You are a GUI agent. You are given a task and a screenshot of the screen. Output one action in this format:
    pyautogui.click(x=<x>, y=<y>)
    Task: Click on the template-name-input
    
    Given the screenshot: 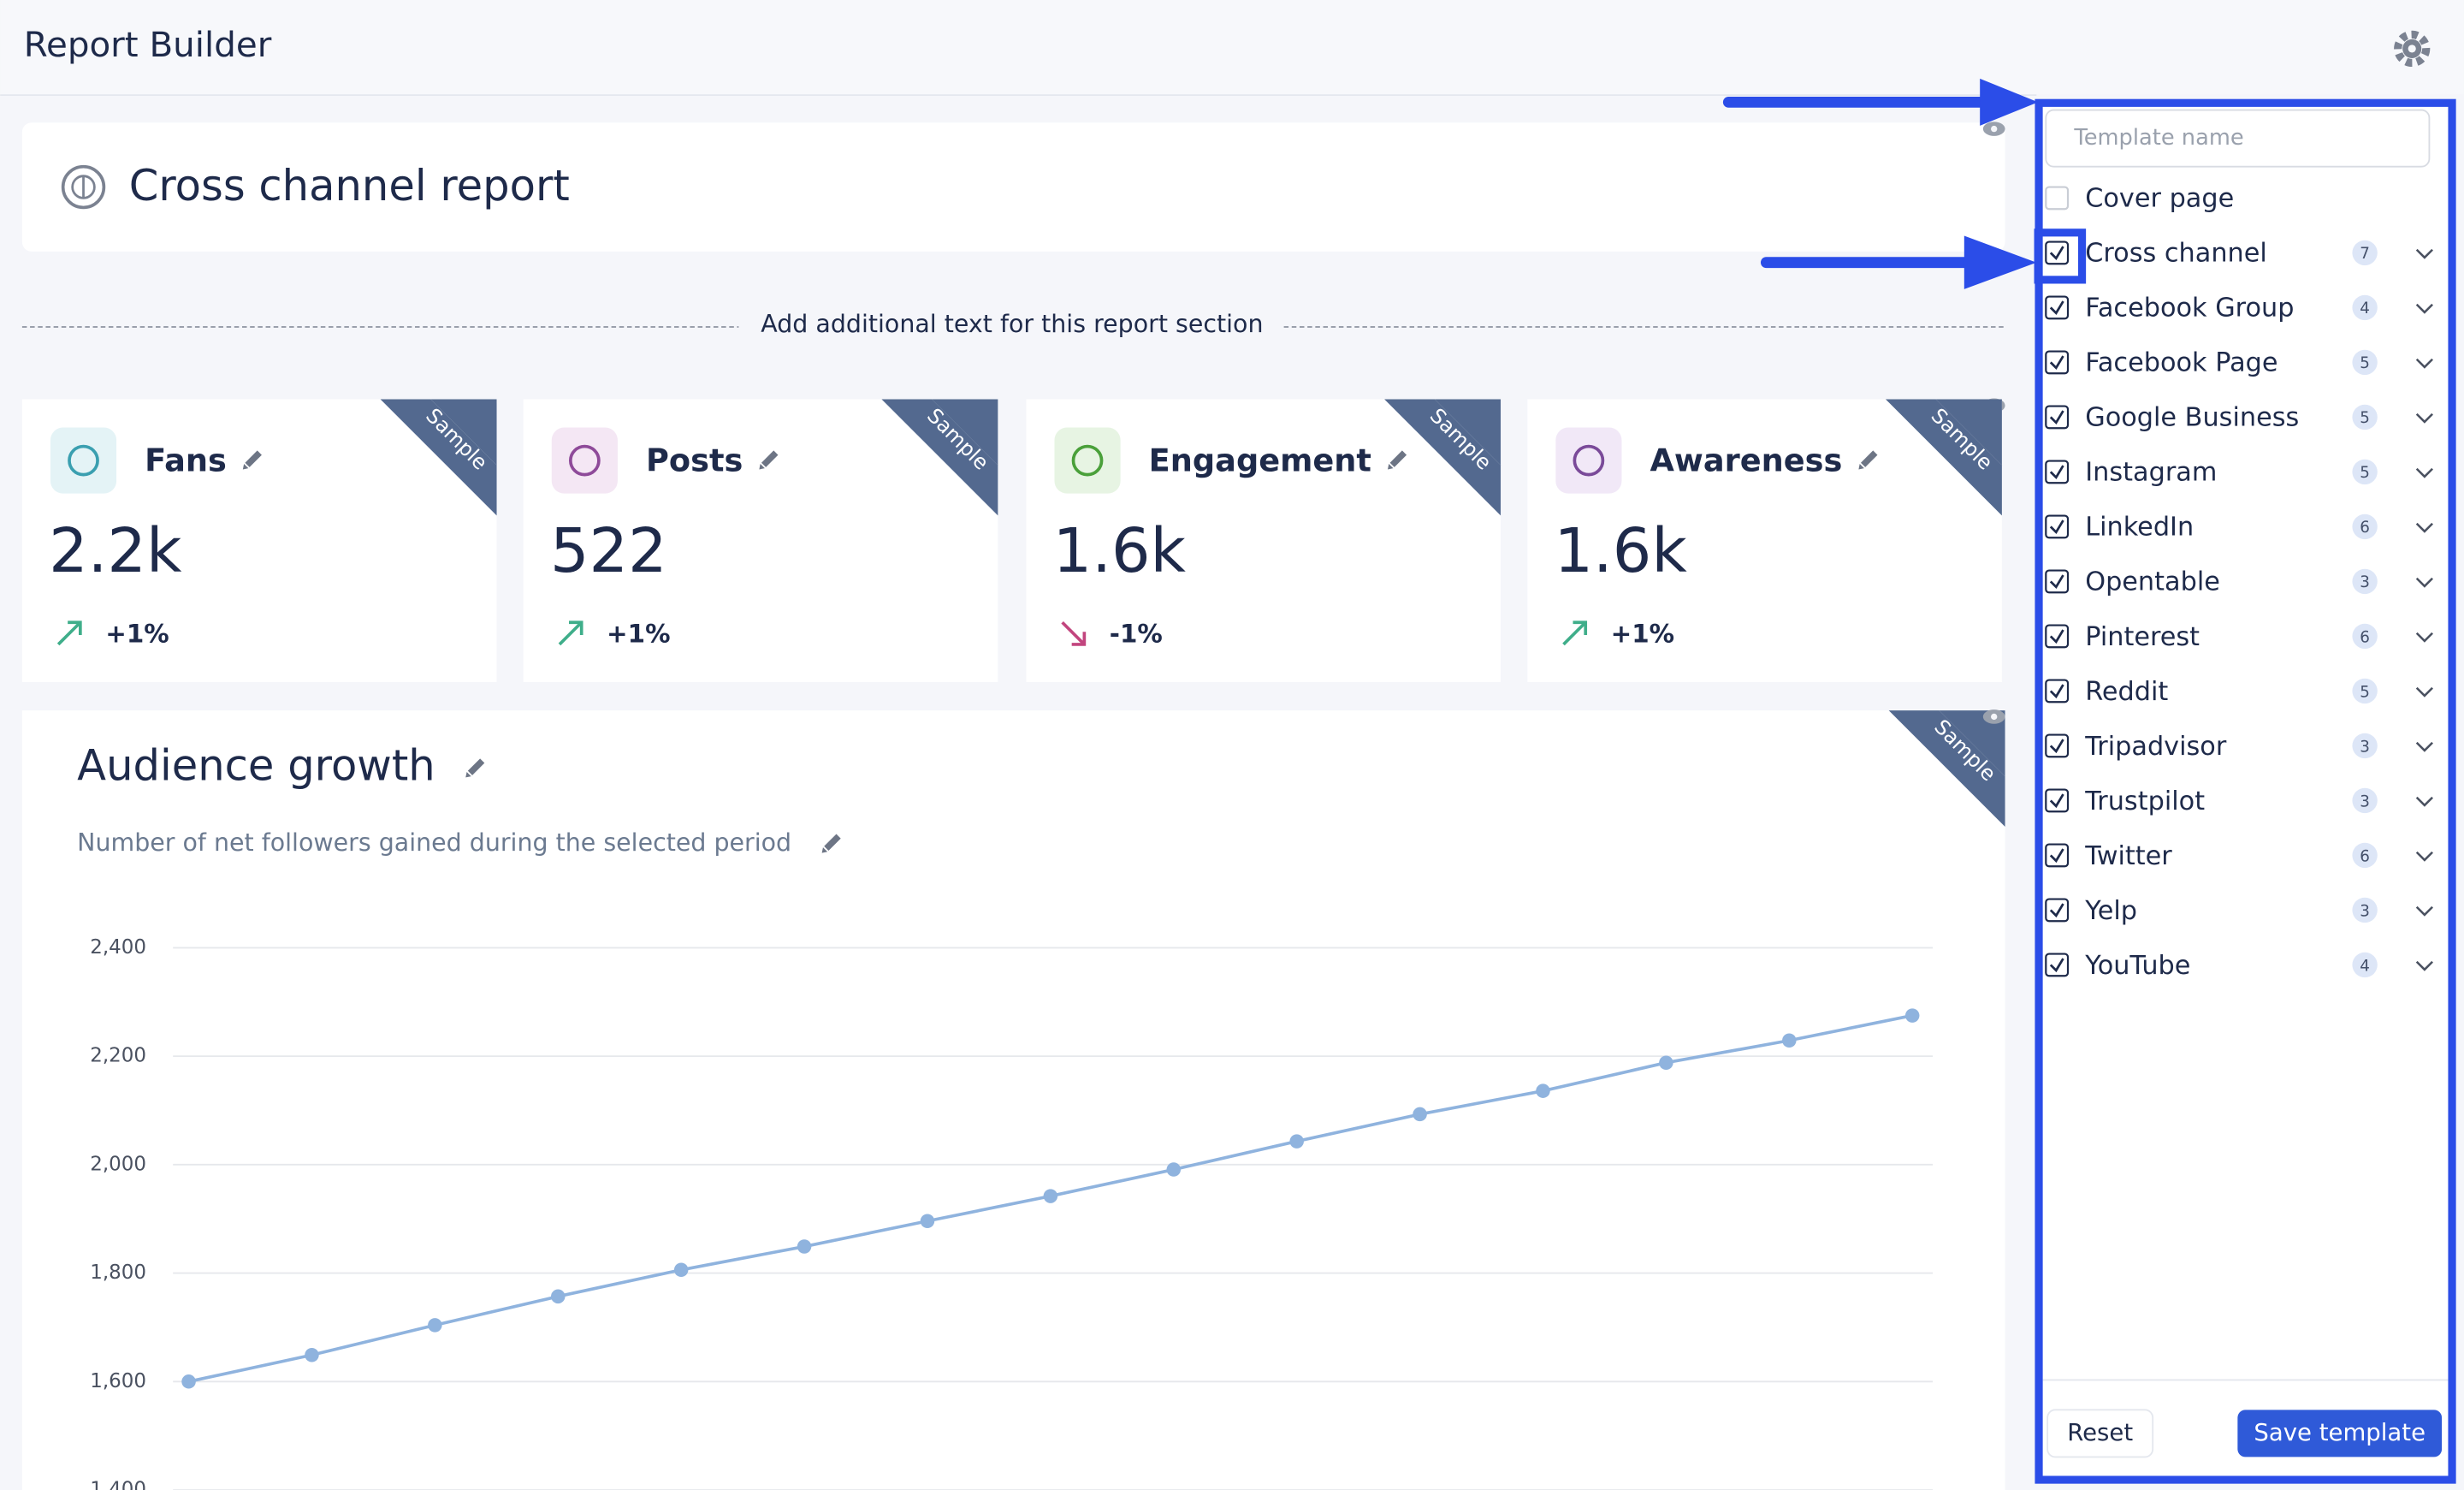 What is the action you would take?
    pyautogui.click(x=2238, y=138)
    